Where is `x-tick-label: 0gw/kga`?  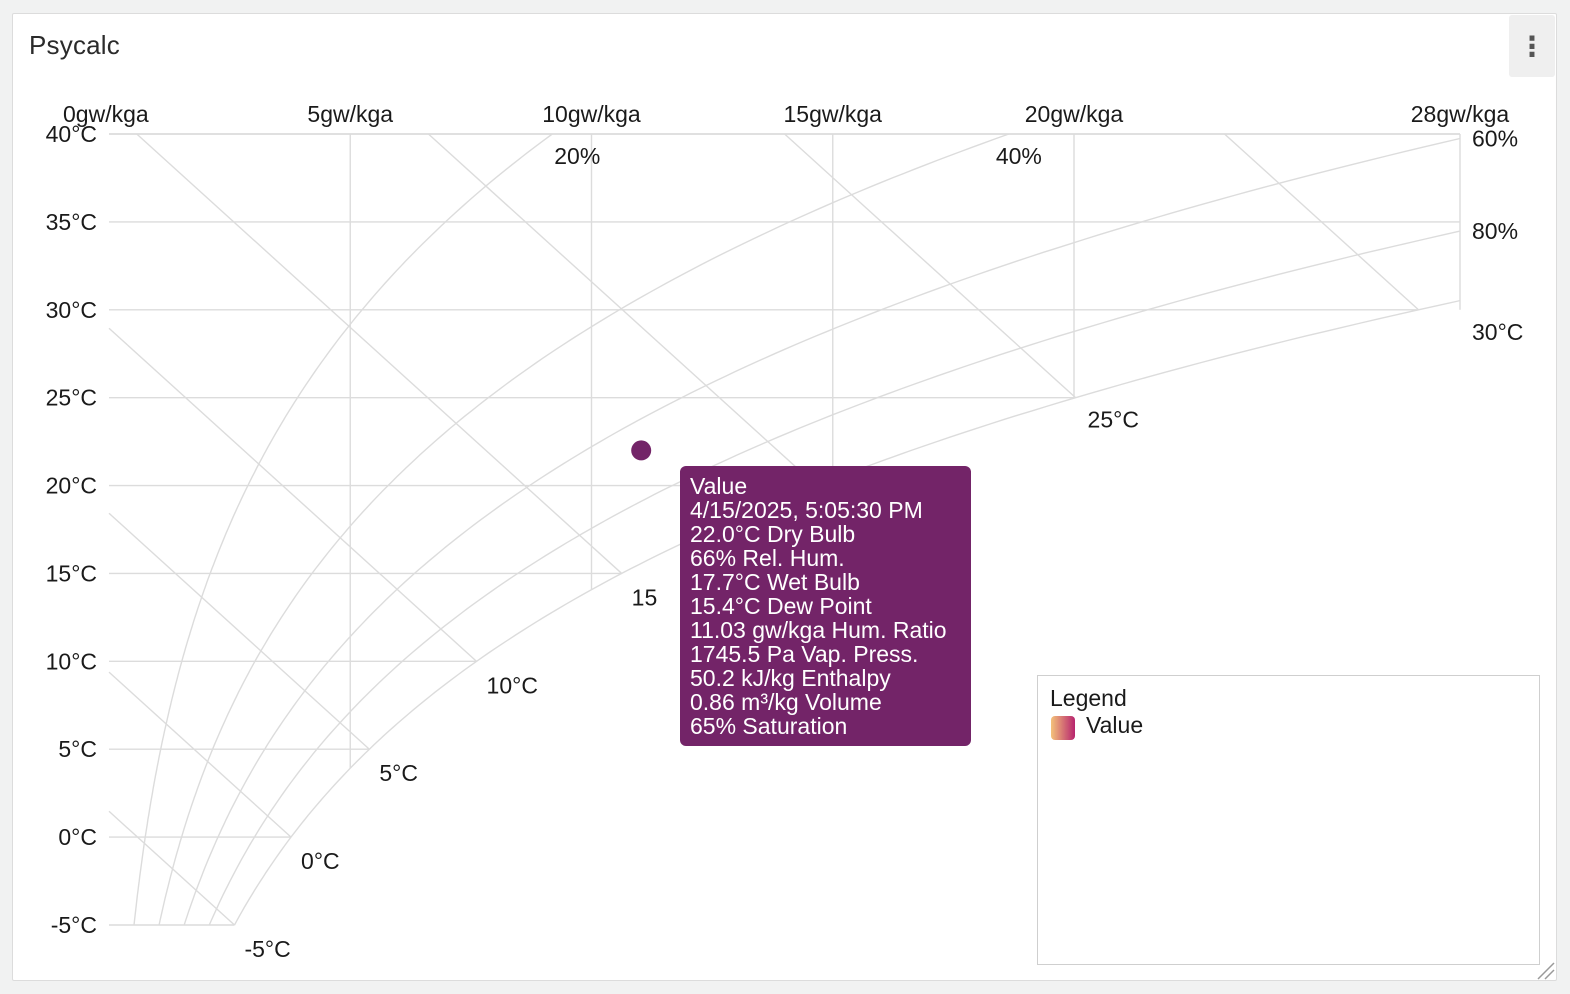 x-tick-label: 0gw/kga is located at coordinates (106, 114).